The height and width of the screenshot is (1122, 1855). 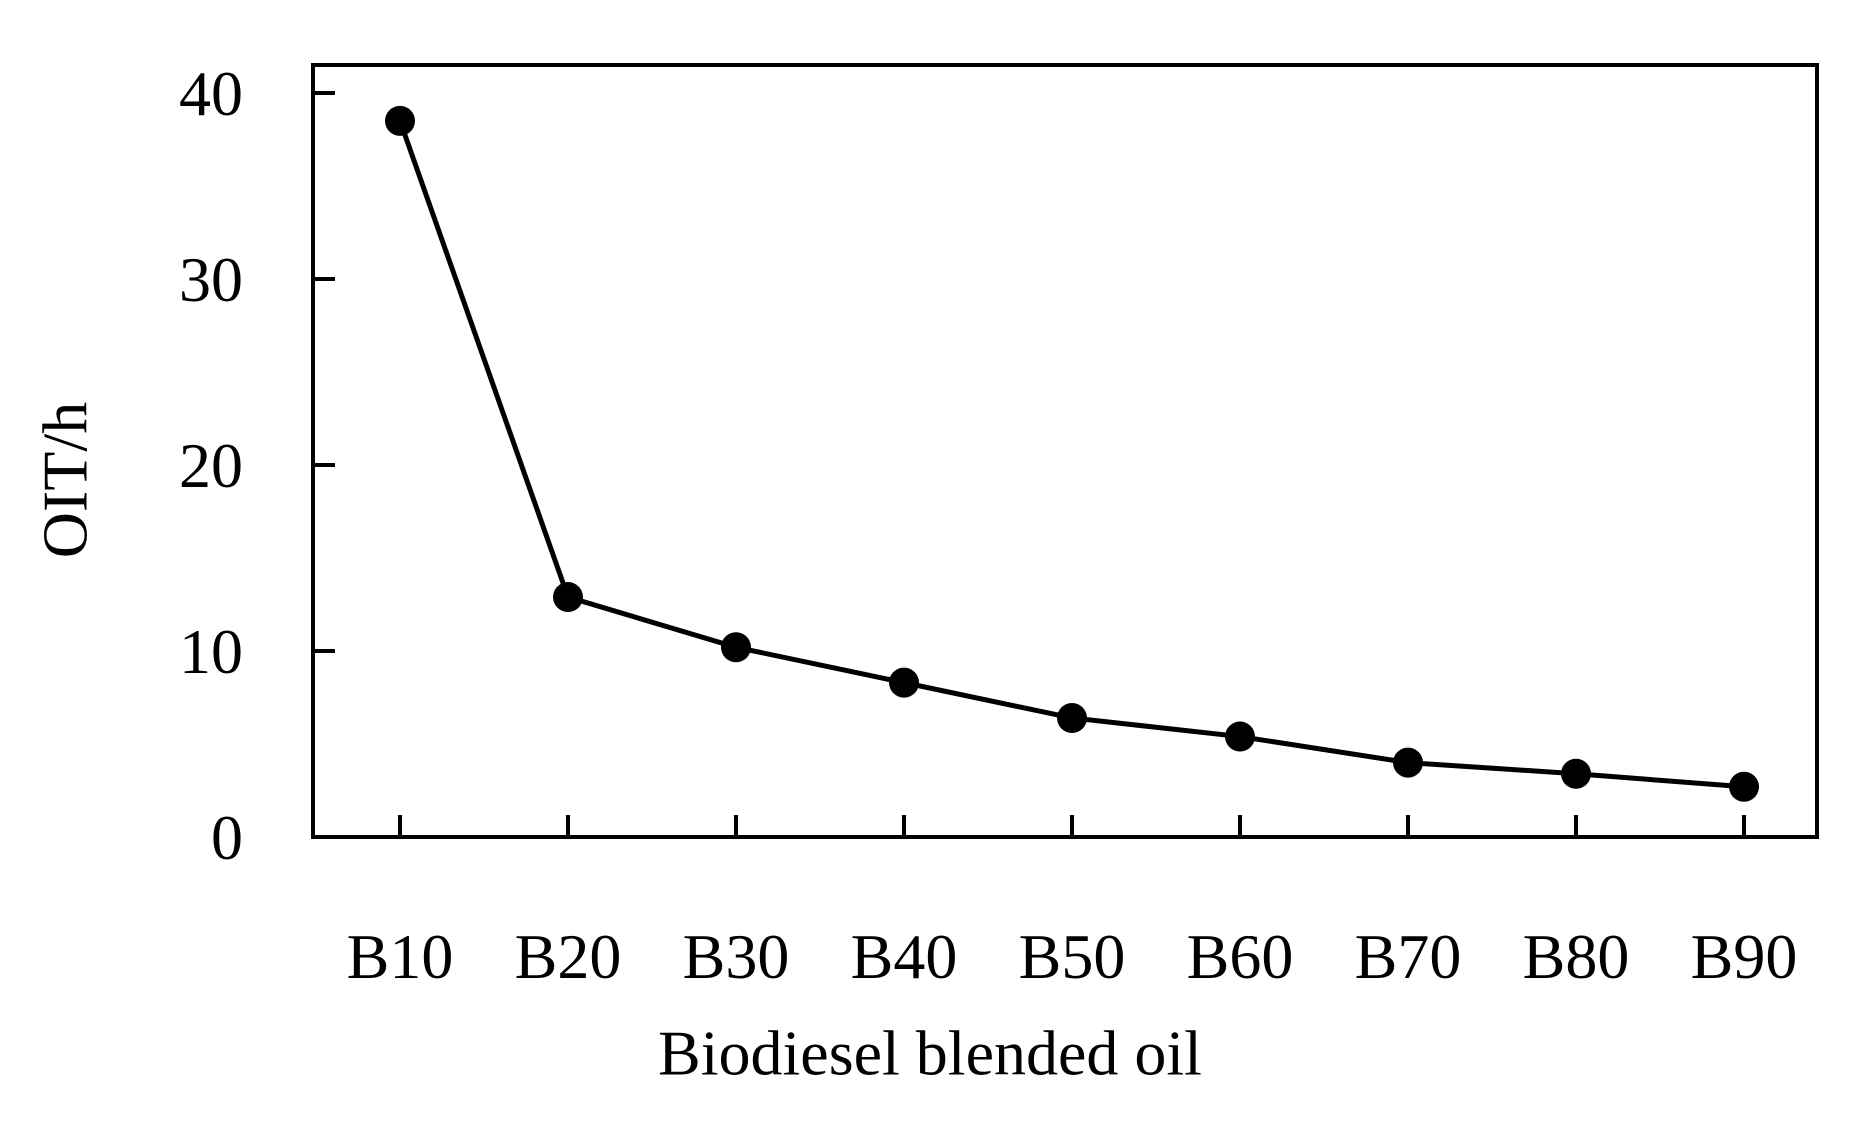 I want to click on data-point-b40, so click(x=904, y=682).